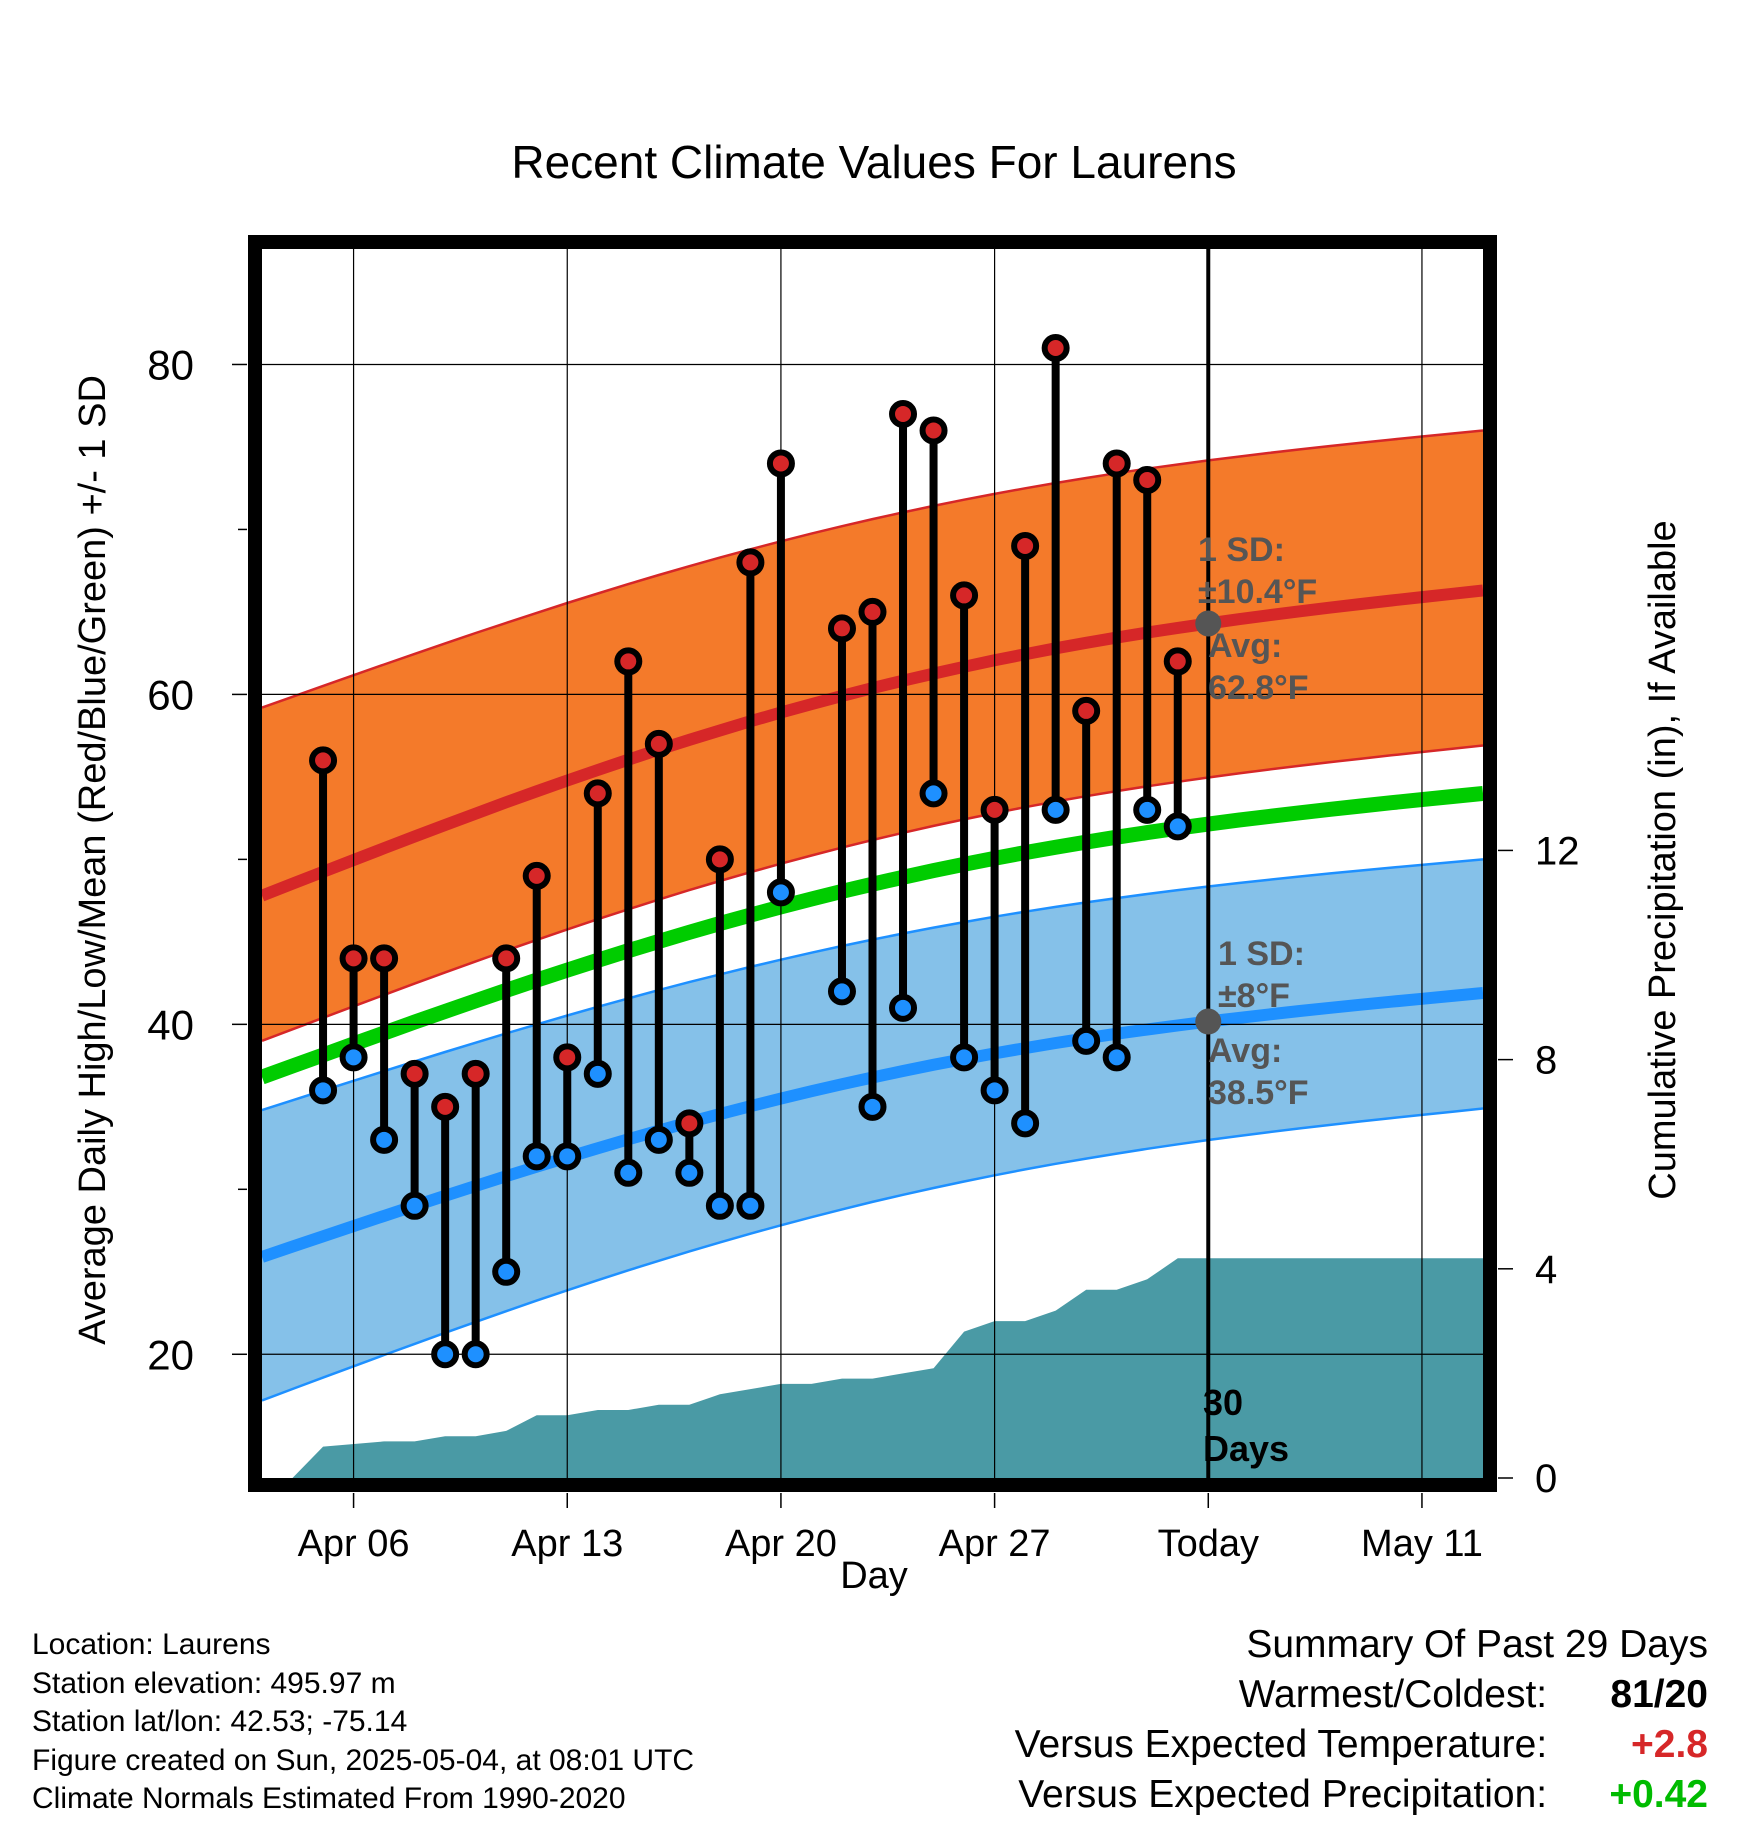 Image resolution: width=1748 pixels, height=1828 pixels. I want to click on today-days-number: 30, so click(1223, 1402).